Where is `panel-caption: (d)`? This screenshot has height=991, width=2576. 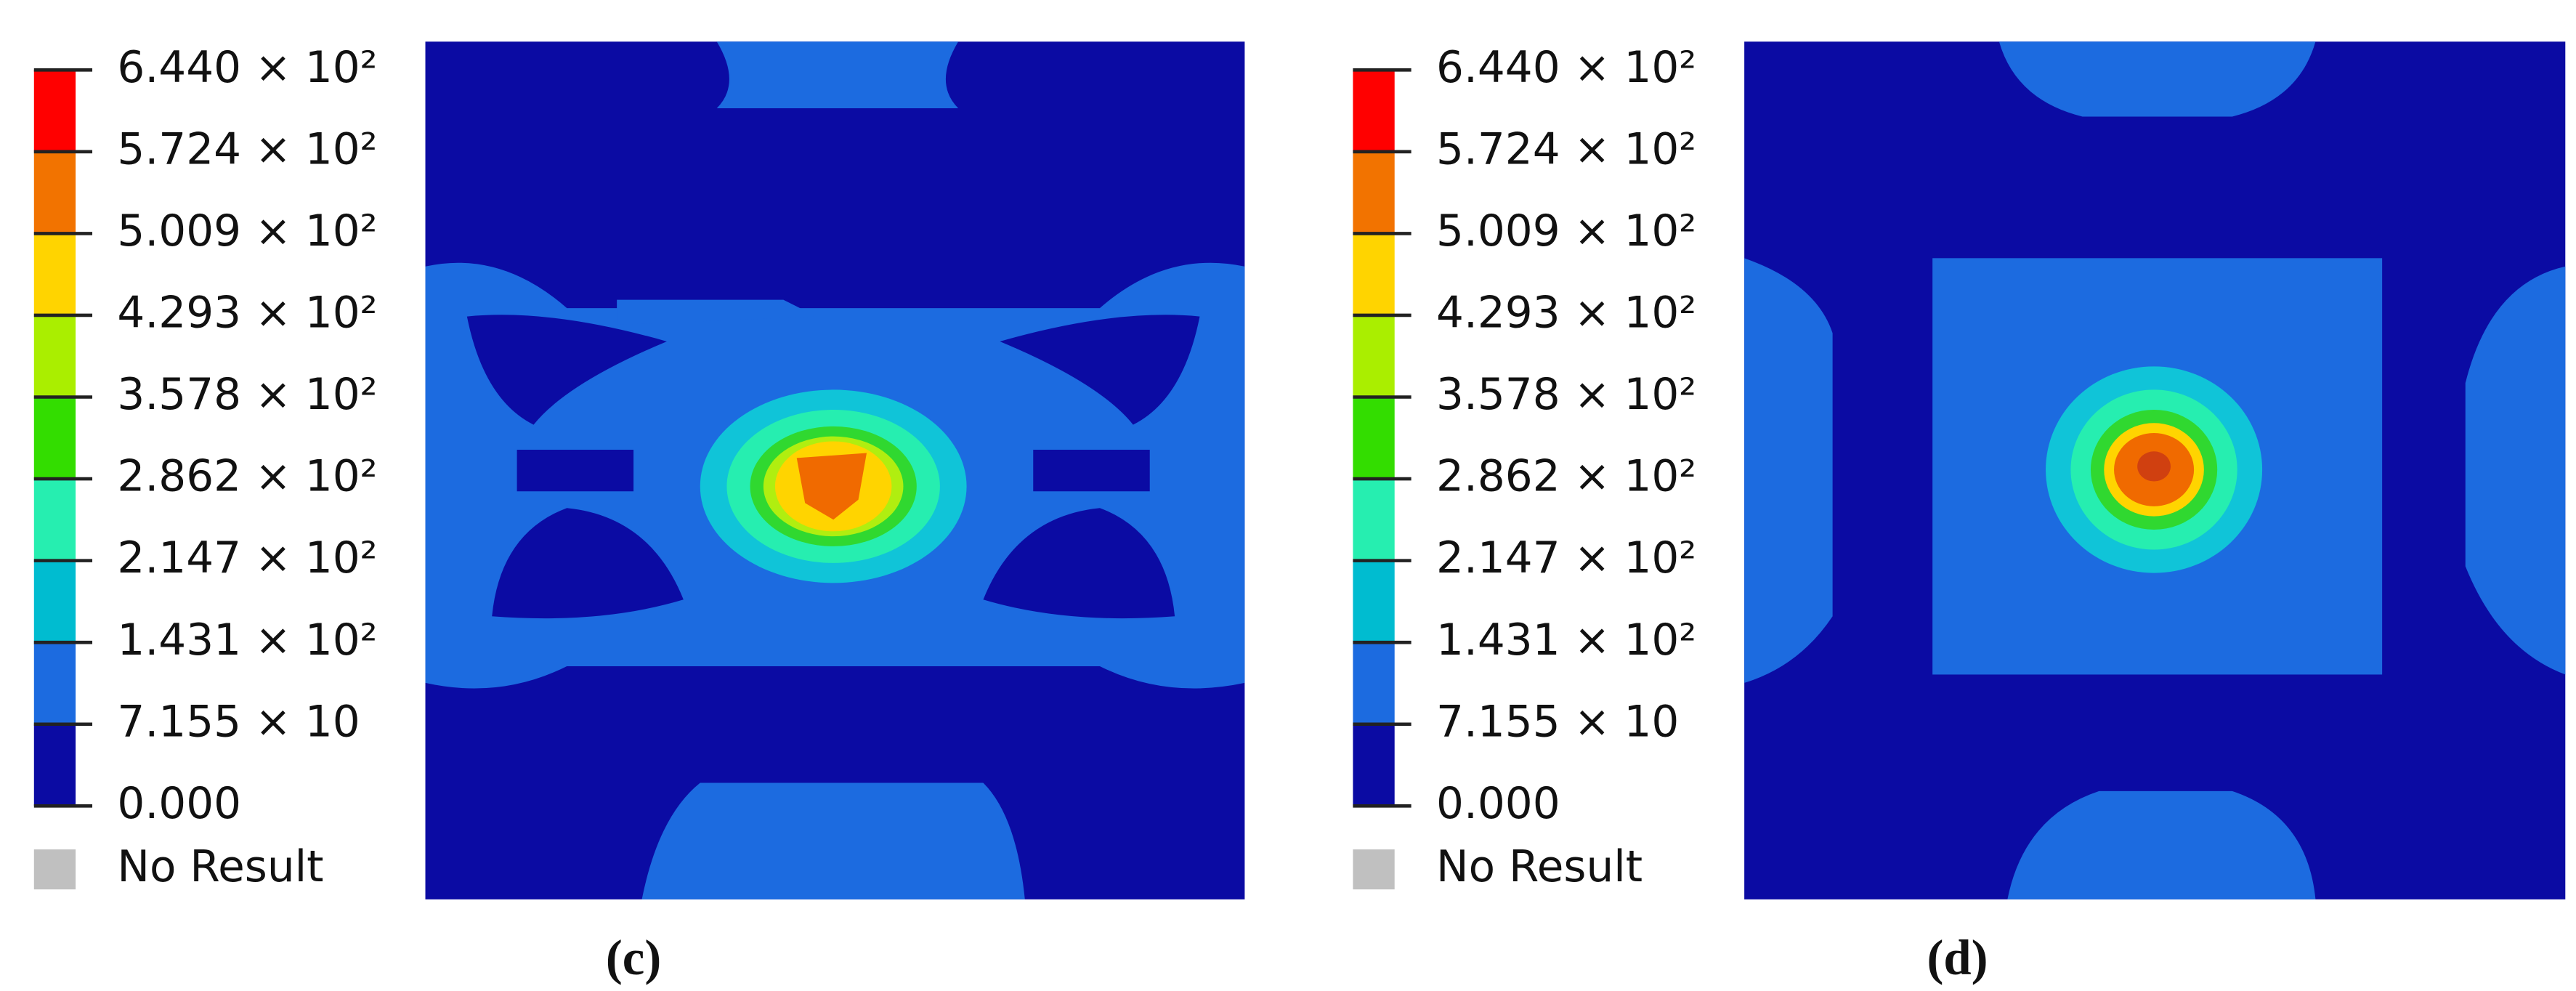
panel-caption: (d) is located at coordinates (1957, 957).